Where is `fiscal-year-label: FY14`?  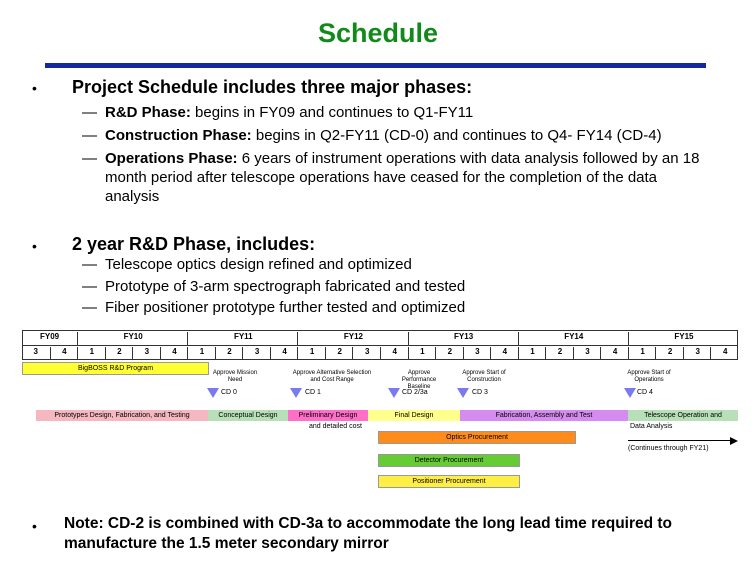
fiscal-year-label: FY14 is located at coordinates (573, 338).